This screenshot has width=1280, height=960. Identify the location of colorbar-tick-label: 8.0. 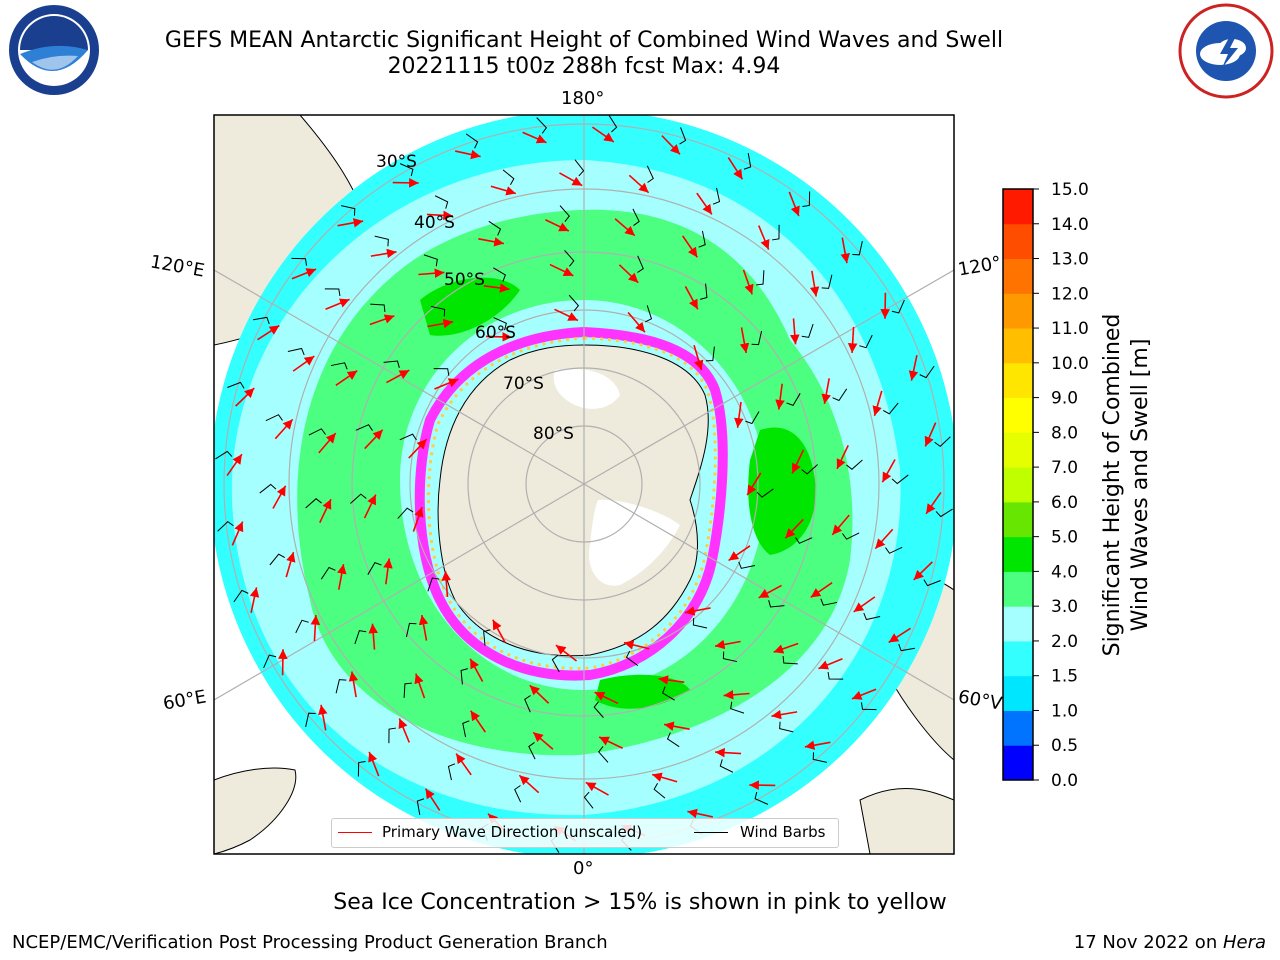
(1064, 433).